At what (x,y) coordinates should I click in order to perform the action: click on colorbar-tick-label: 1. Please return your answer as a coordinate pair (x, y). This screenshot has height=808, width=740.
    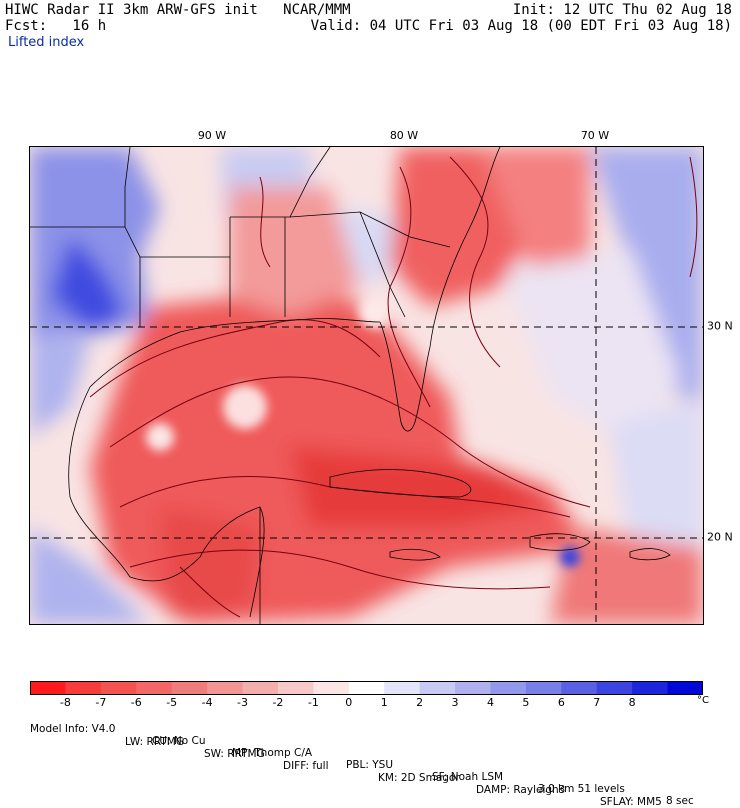
    Looking at the image, I should click on (384, 702).